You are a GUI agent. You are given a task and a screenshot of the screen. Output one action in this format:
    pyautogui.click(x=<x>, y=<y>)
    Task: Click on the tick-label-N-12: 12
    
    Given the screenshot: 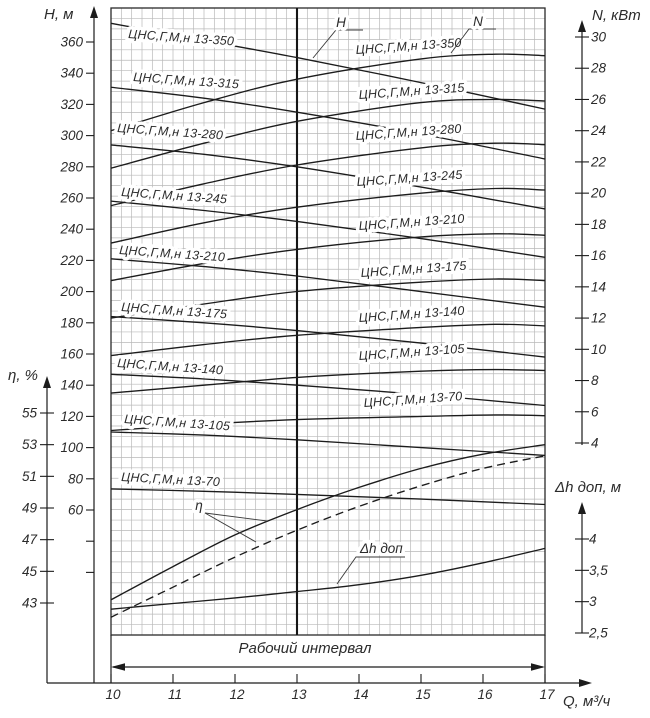 What is the action you would take?
    pyautogui.click(x=599, y=318)
    